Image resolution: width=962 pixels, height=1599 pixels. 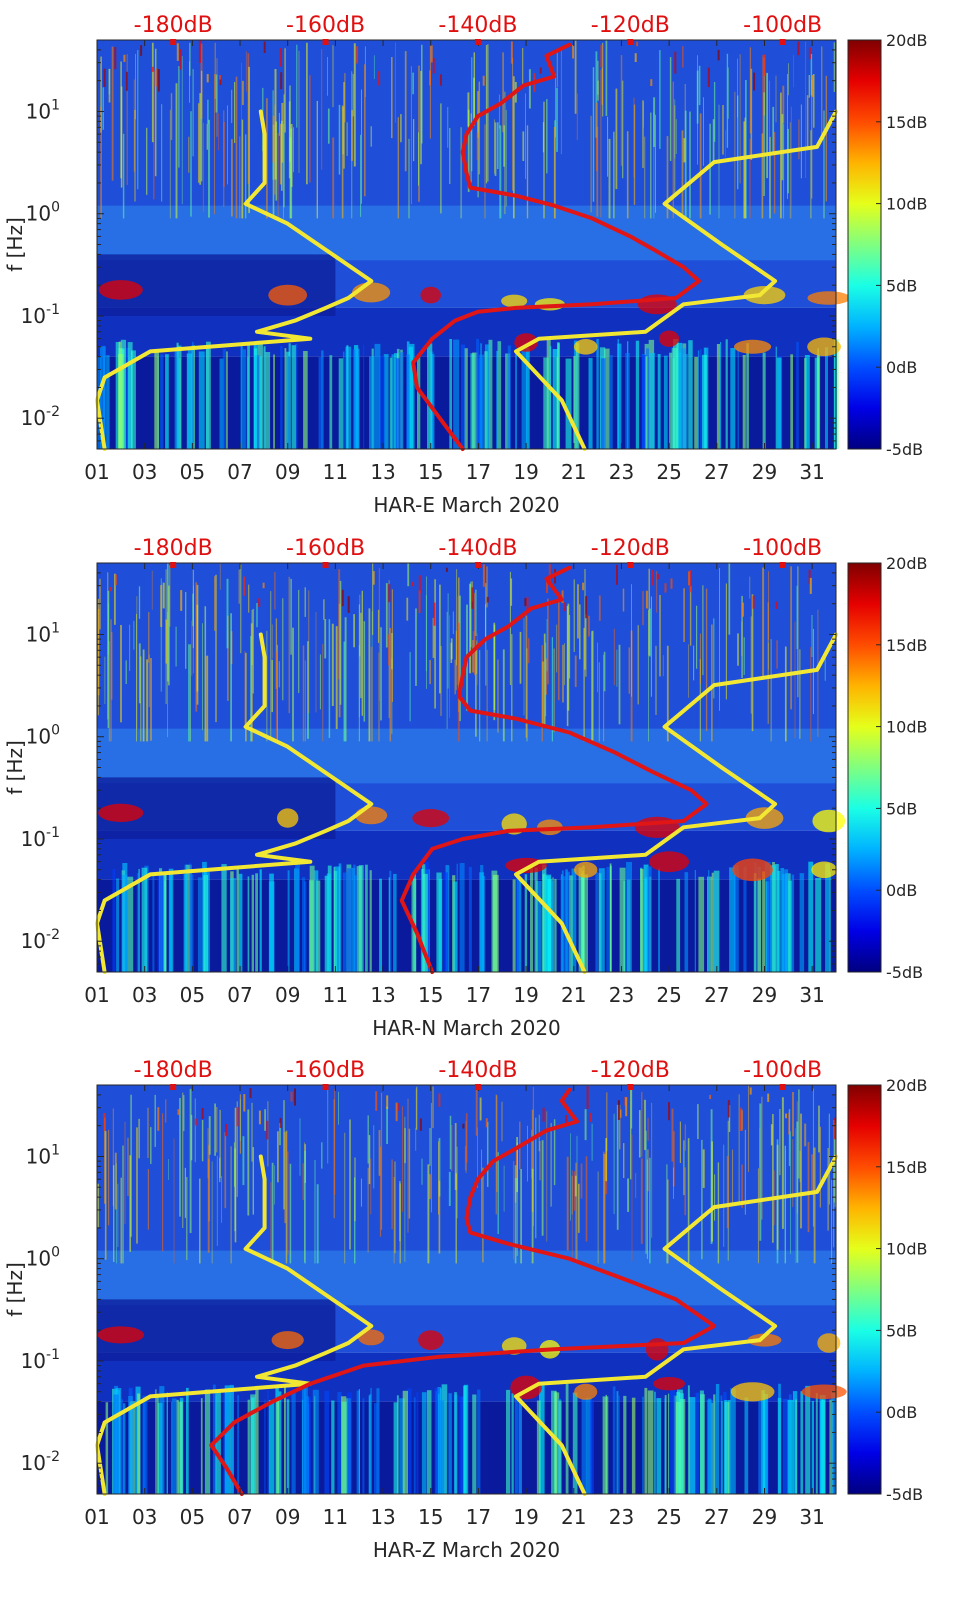 What do you see at coordinates (621, 995) in the screenshot?
I see `x-tick-label: 23` at bounding box center [621, 995].